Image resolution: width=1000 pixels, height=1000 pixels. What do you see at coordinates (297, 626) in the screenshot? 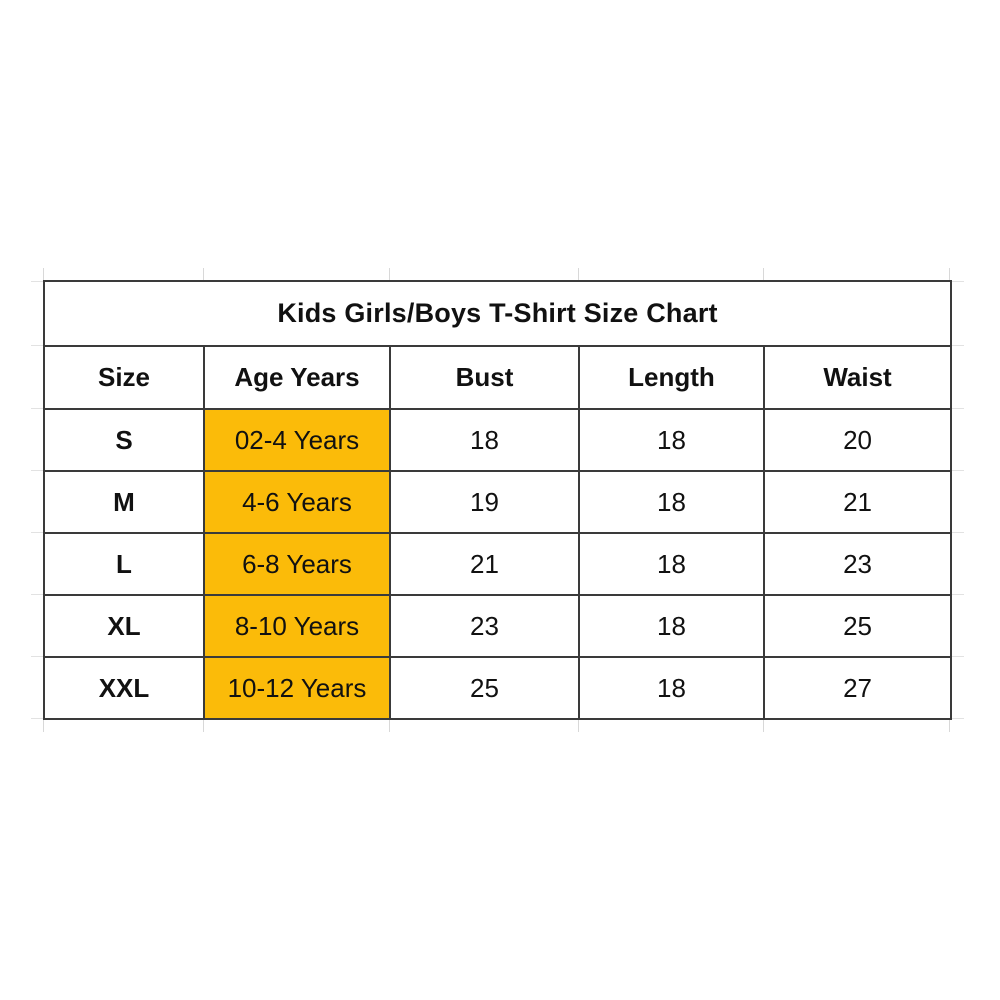
I see `cell-age: 8-10 Years` at bounding box center [297, 626].